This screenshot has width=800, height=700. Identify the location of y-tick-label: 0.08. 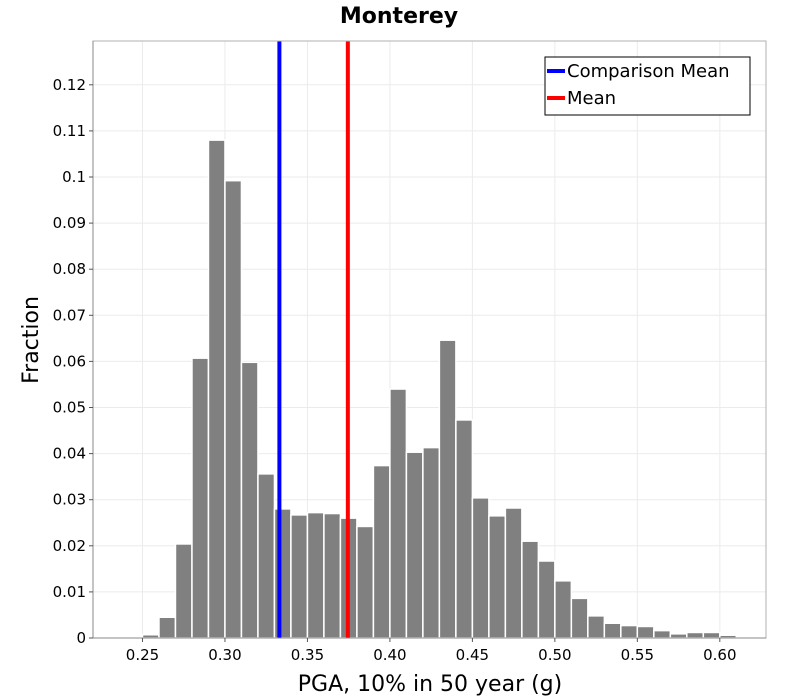
(69, 269).